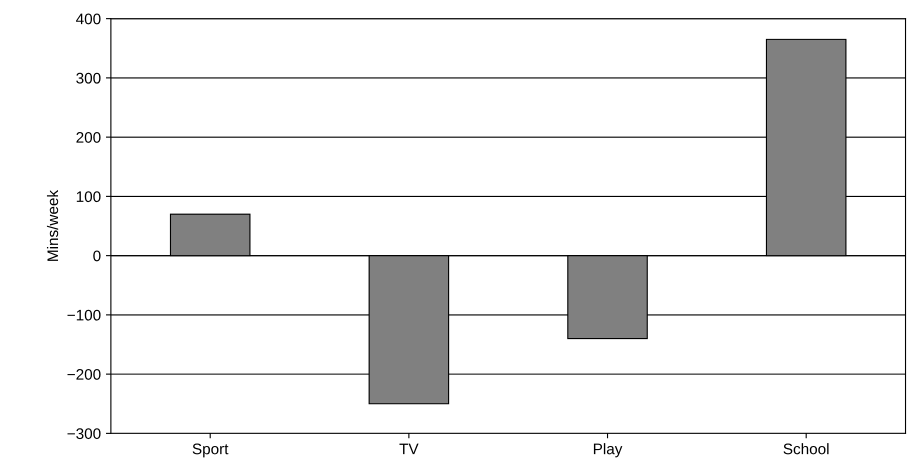 This screenshot has height=466, width=924. Describe the element at coordinates (84, 374) in the screenshot. I see `y-tick-label: −200` at that location.